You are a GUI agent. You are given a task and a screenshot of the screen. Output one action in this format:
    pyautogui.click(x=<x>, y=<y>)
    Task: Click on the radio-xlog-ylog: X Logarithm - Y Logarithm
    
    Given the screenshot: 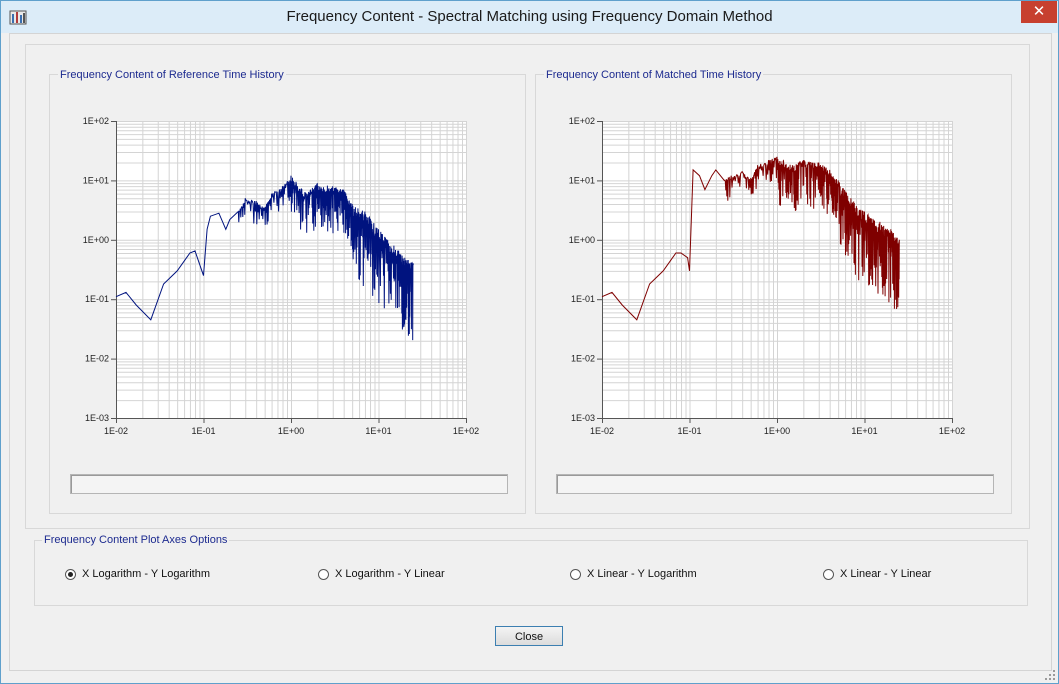 What is the action you would take?
    pyautogui.click(x=137, y=574)
    